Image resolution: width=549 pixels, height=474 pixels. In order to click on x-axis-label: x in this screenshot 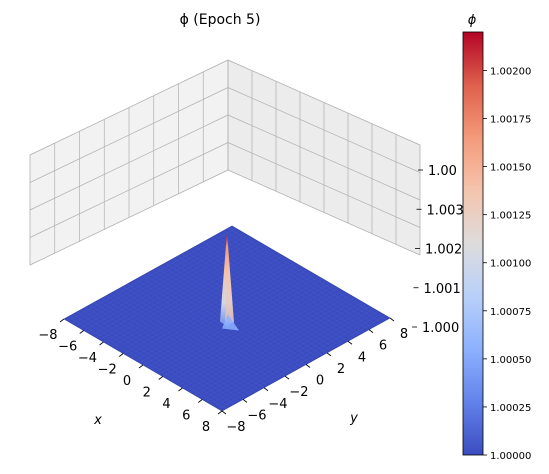, I will do `click(97, 420)`.